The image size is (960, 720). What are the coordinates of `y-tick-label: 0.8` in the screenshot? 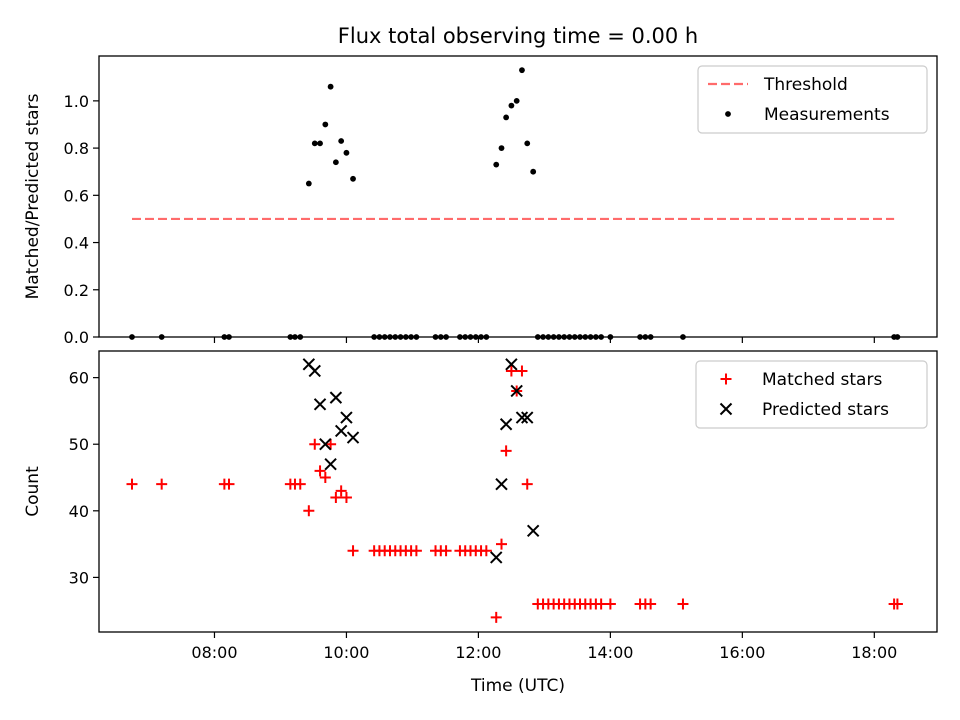 It's located at (76, 148).